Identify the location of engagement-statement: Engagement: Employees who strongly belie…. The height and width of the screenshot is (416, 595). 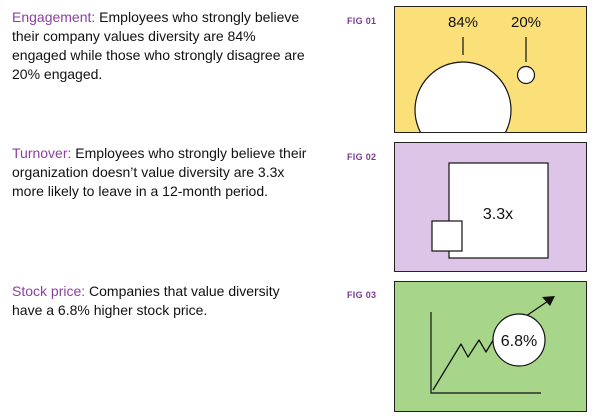
(162, 46).